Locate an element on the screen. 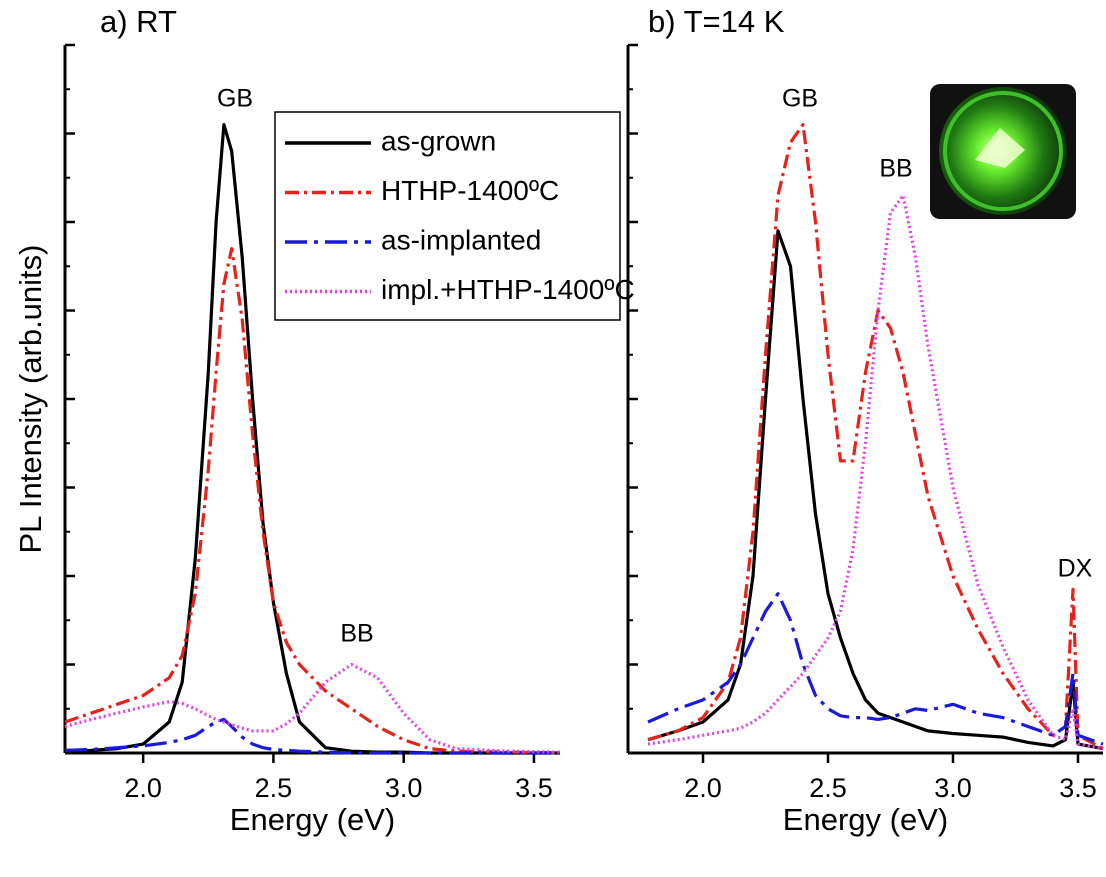 This screenshot has width=1106, height=877. photo-ring is located at coordinates (1003, 151).